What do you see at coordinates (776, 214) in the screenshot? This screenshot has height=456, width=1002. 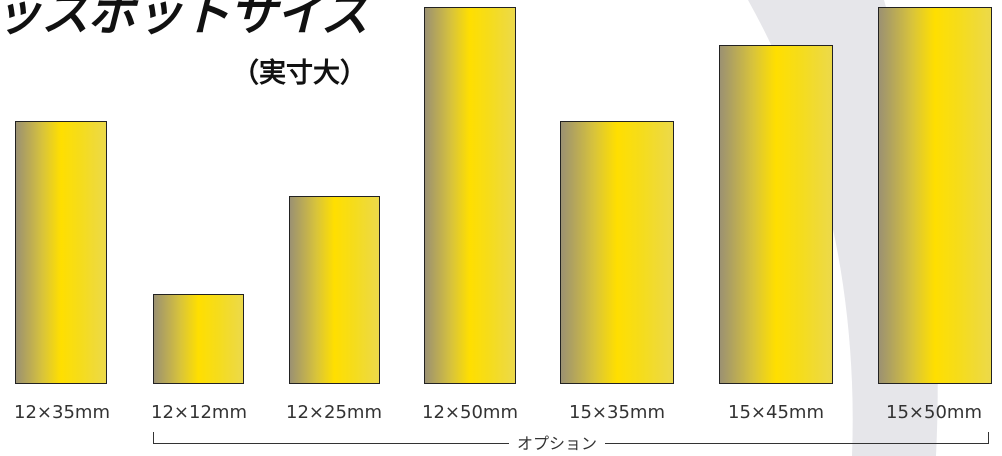 I see `spot-rect-15x45` at bounding box center [776, 214].